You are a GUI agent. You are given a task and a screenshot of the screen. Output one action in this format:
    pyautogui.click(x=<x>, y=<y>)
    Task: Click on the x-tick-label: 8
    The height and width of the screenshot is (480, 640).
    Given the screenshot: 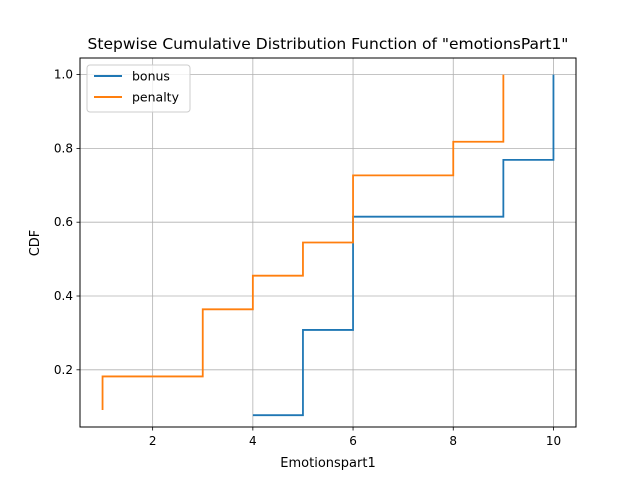 What is the action you would take?
    pyautogui.click(x=453, y=441)
    